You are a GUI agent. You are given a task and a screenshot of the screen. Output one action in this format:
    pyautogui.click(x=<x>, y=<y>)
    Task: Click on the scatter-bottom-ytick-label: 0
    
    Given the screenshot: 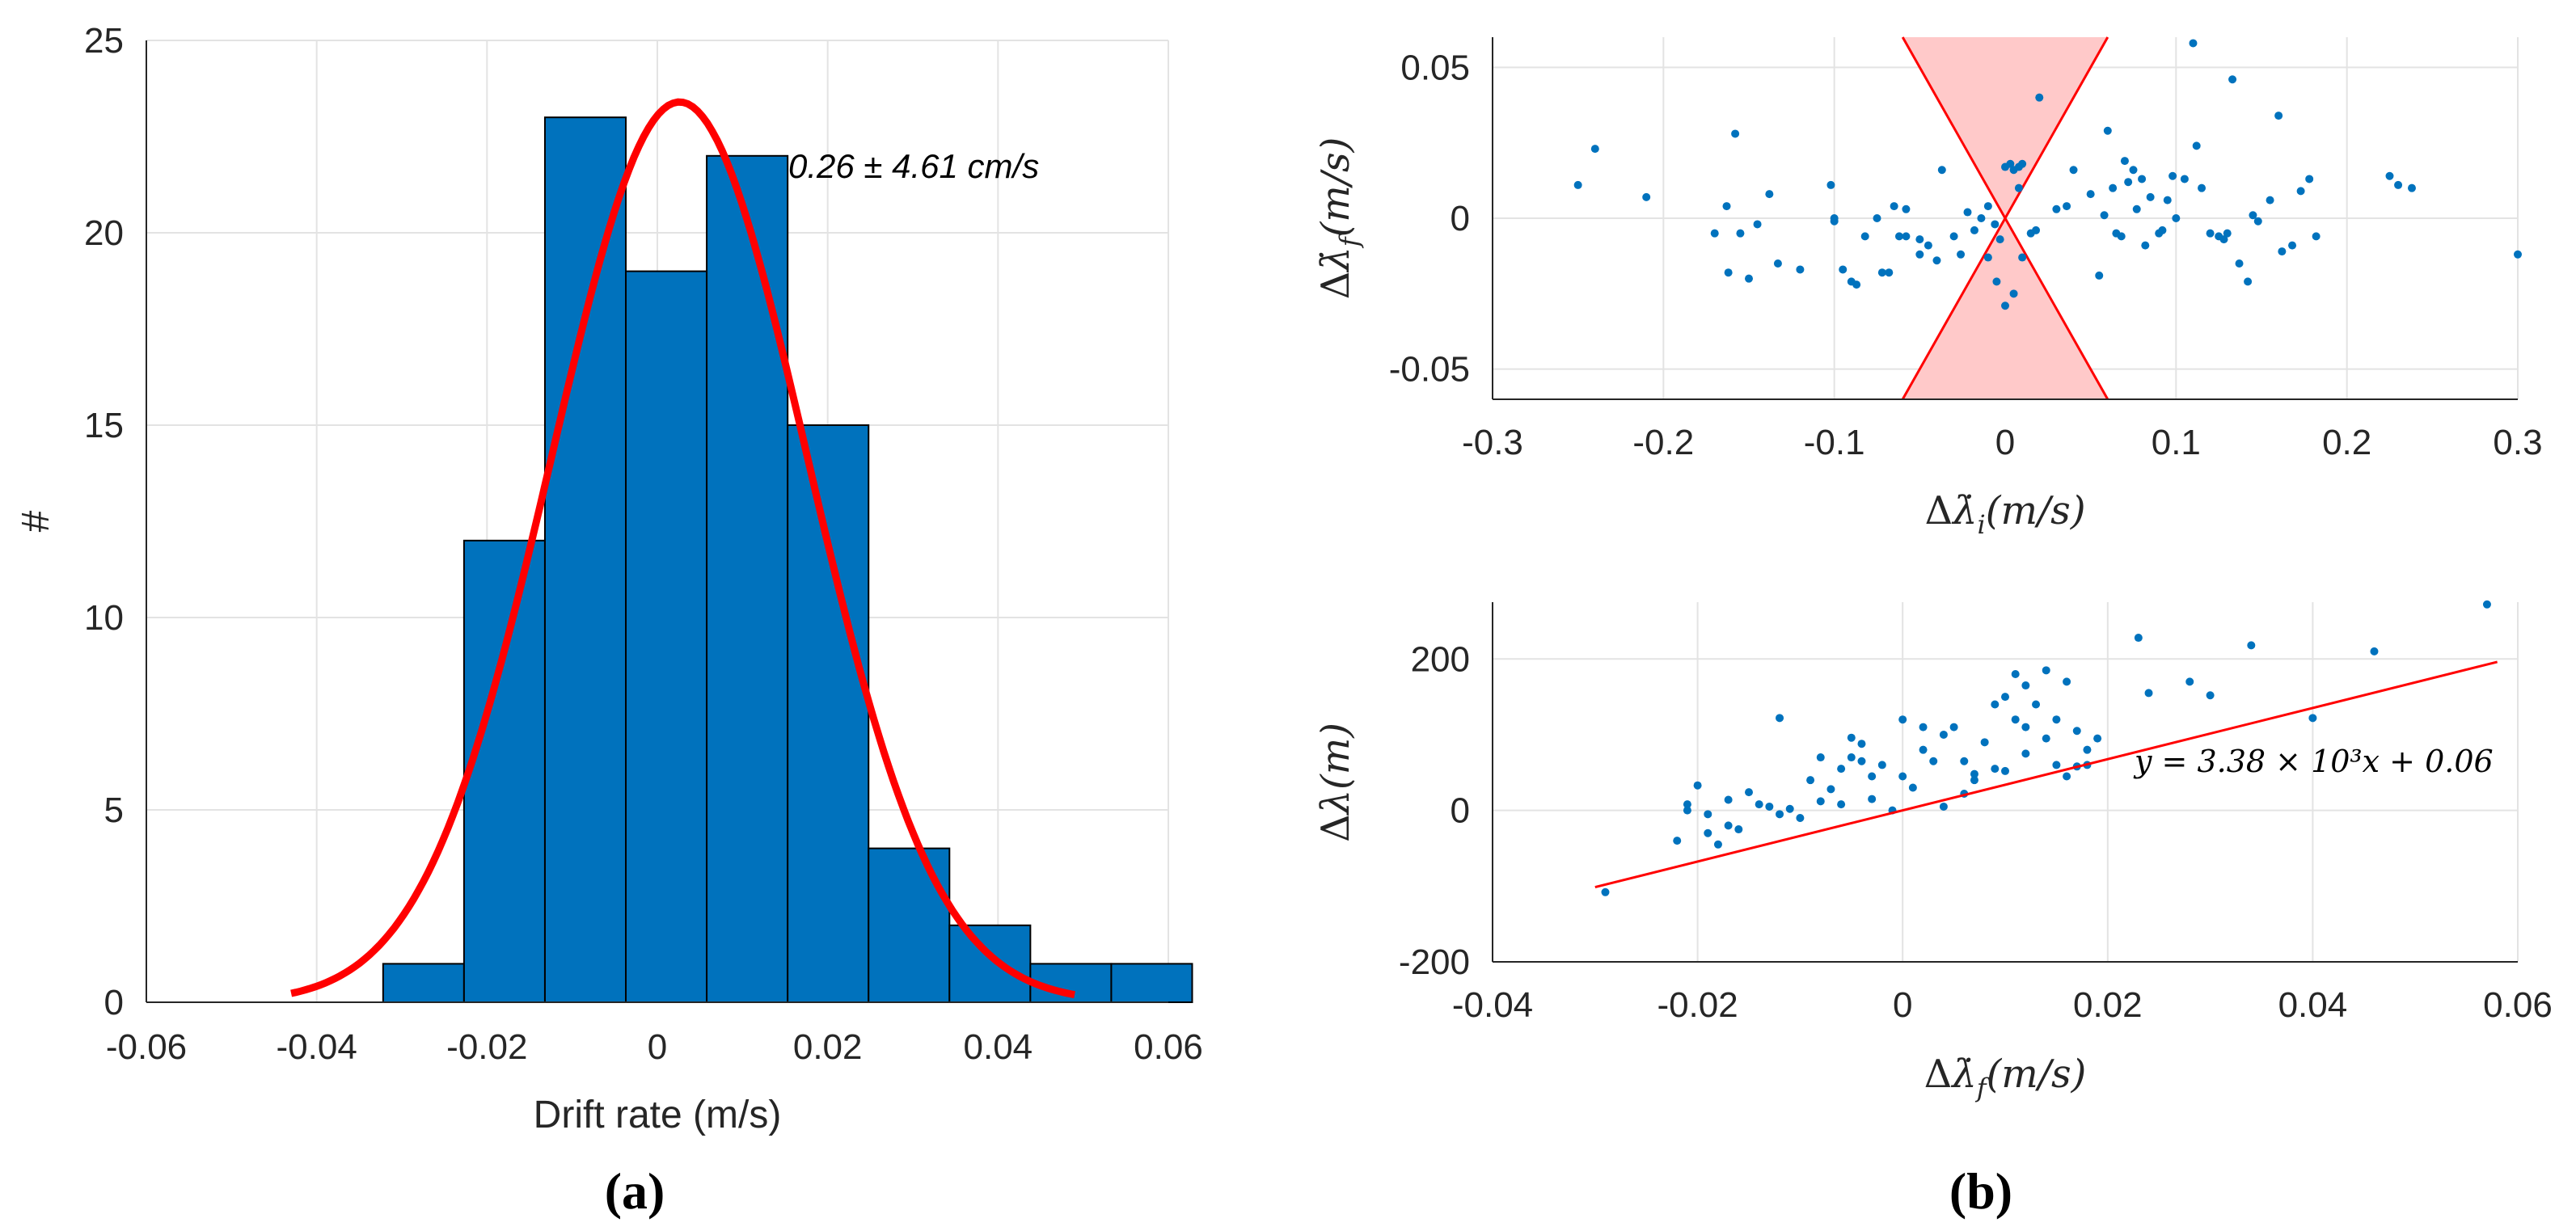 What is the action you would take?
    pyautogui.click(x=1460, y=811)
    